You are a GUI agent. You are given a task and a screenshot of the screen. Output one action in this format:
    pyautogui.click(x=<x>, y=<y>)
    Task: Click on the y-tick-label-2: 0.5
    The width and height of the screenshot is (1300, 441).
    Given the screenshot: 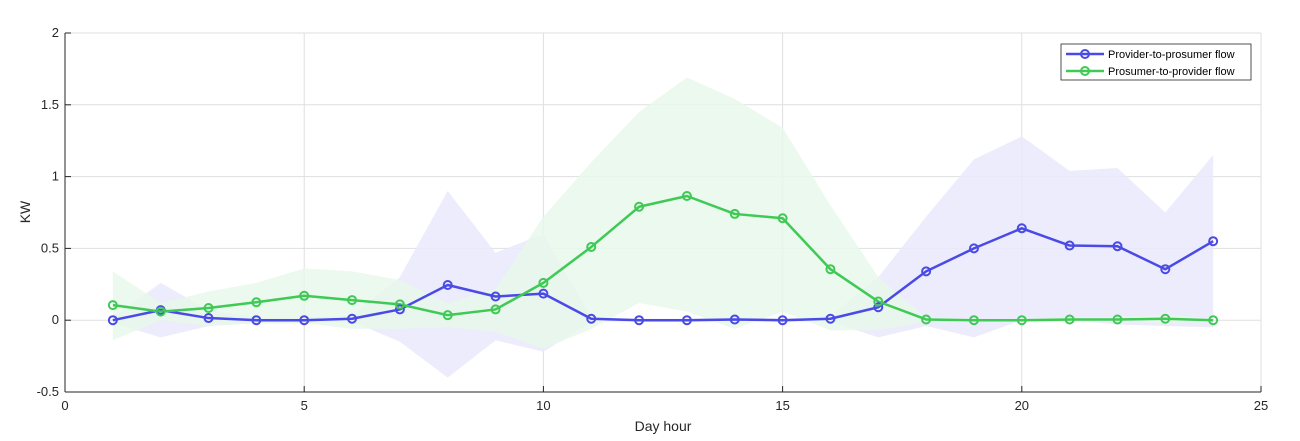 What is the action you would take?
    pyautogui.click(x=50, y=247)
    